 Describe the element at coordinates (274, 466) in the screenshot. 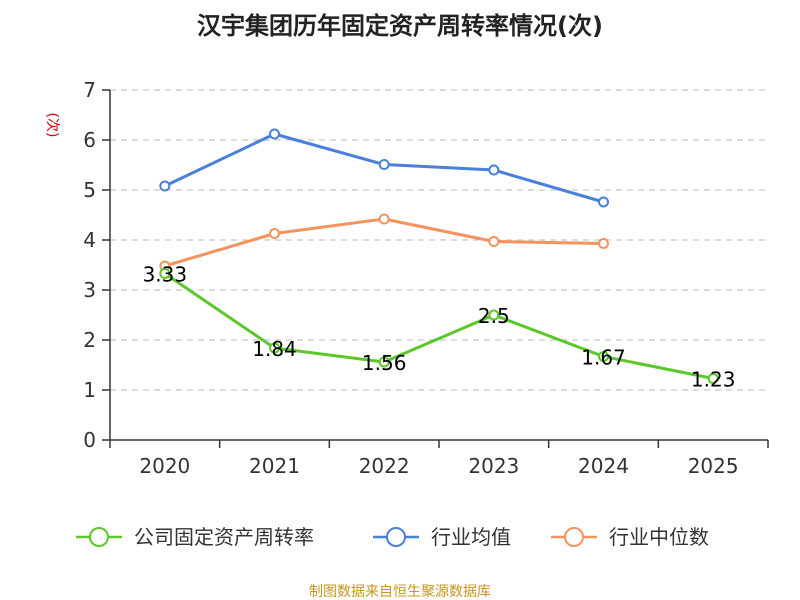

I see `x-tick-label: 2021` at that location.